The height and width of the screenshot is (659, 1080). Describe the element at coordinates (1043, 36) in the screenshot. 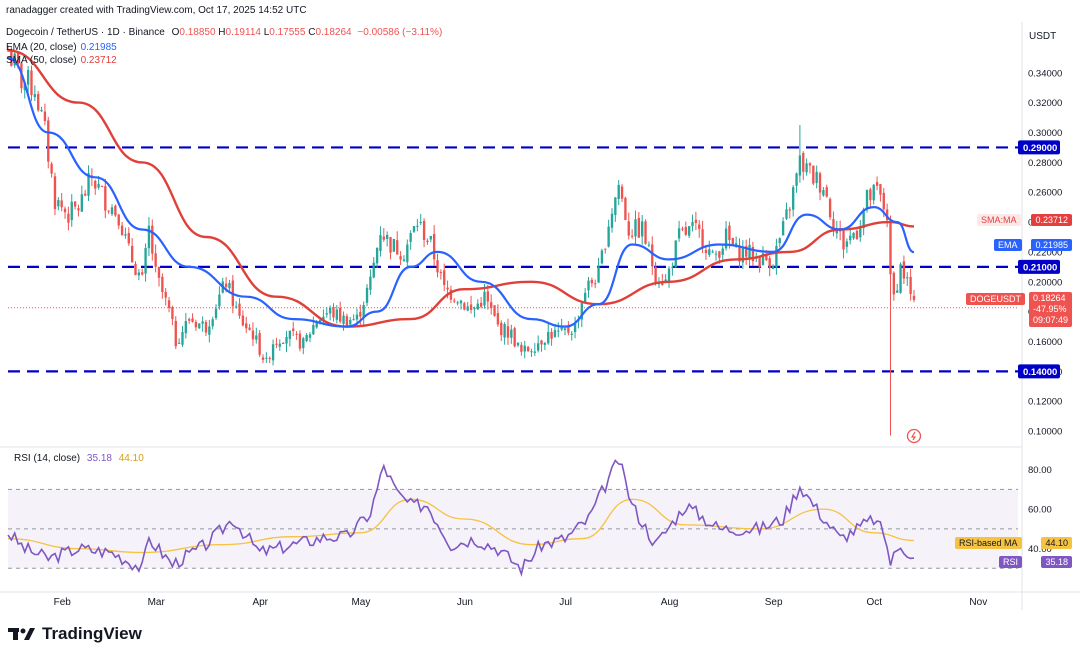

I see `currency-label: USDT` at that location.